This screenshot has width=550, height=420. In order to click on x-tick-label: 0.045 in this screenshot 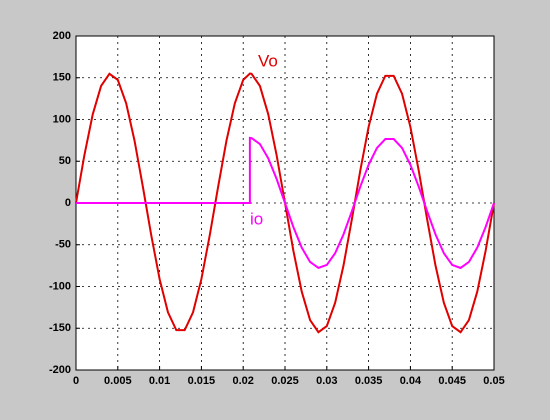, I will do `click(452, 381)`.